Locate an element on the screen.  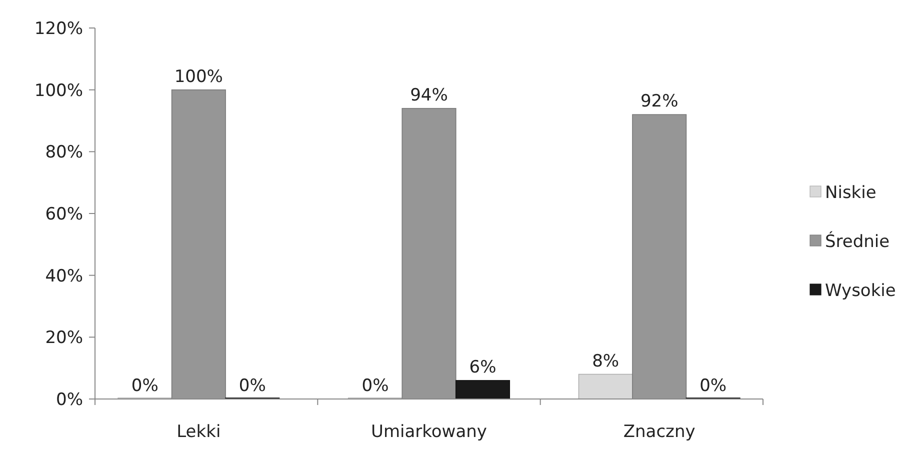
x-tick-label: Lekki is located at coordinates (198, 432).